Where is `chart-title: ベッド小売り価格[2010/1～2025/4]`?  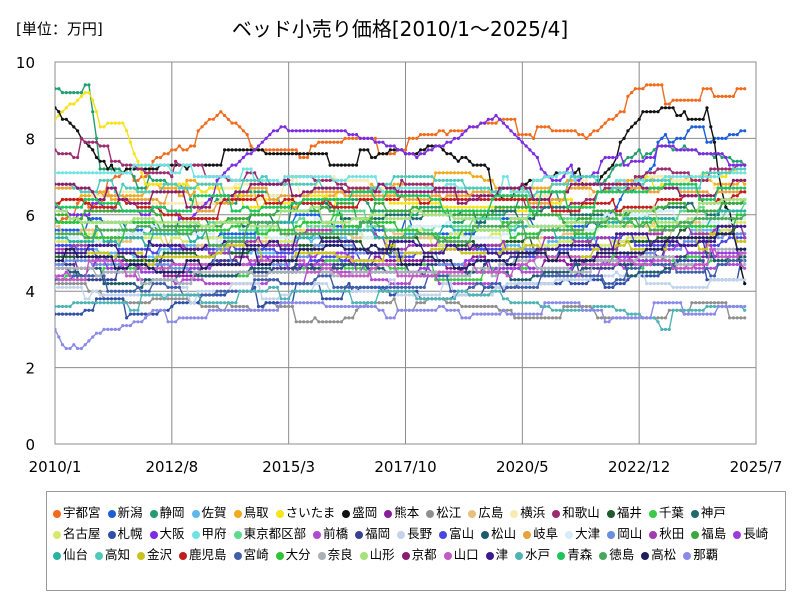
chart-title: ベッド小売り価格[2010/1～2025/4] is located at coordinates (400, 29).